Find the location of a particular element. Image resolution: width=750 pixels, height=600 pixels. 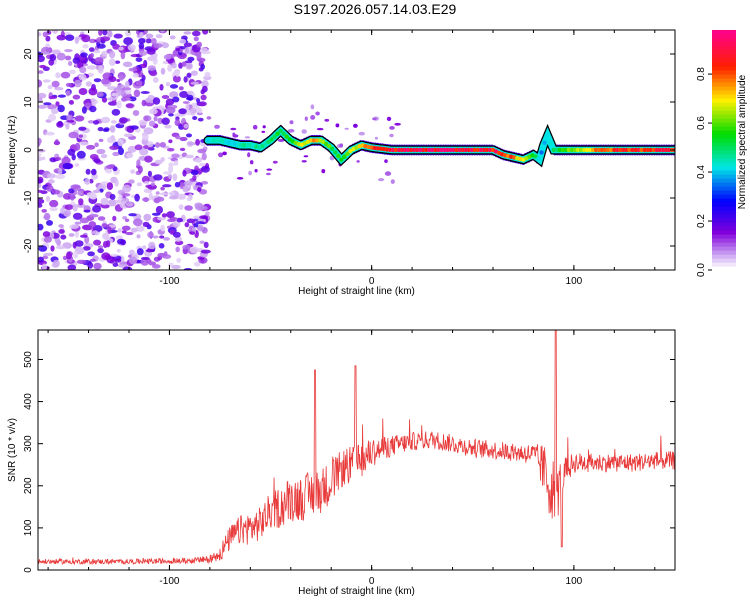

colorbar-tick-label: 0.8 is located at coordinates (701, 74).